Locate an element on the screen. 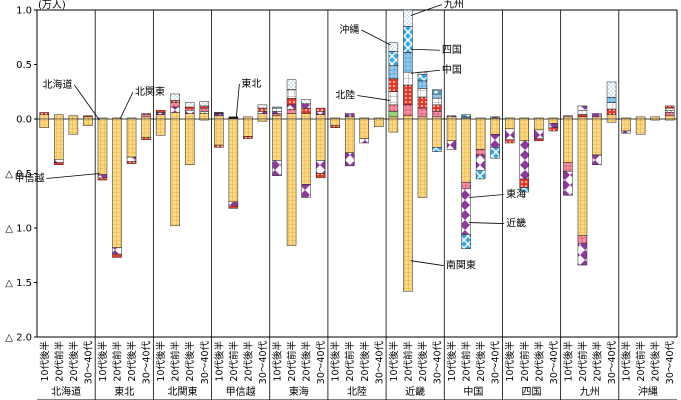 The width and height of the screenshot is (681, 400). region-label: 東北 is located at coordinates (124, 391).